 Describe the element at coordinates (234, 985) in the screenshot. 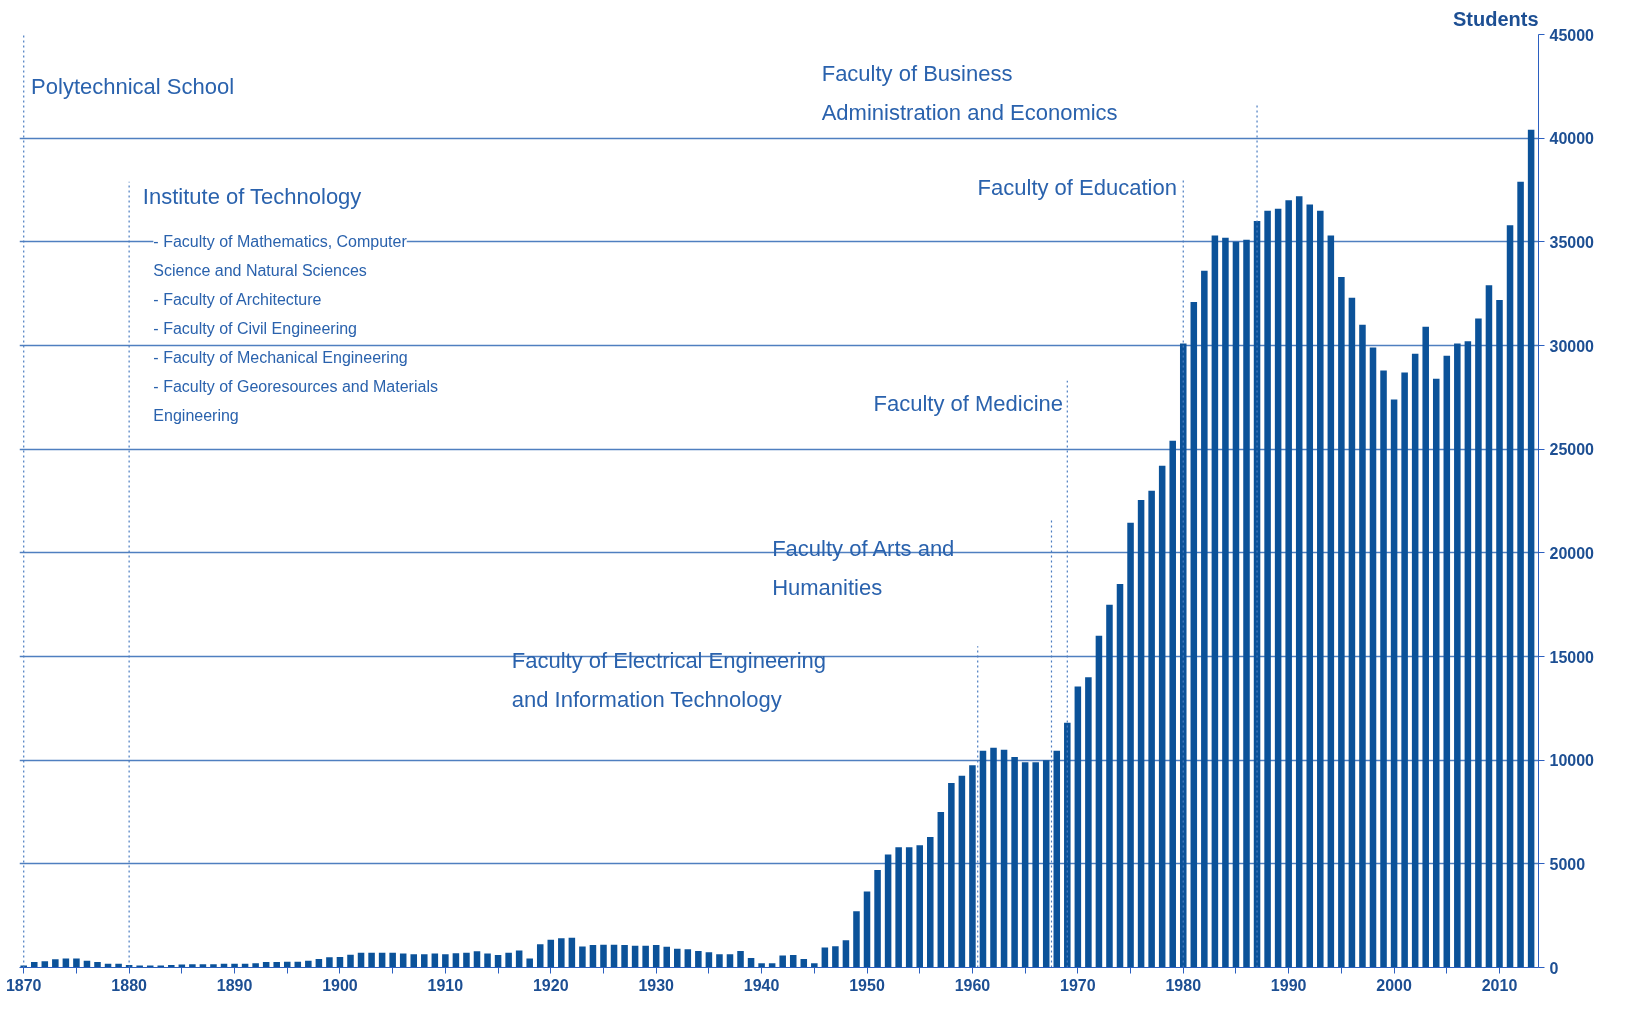

I see `x-tick-label: 1890` at that location.